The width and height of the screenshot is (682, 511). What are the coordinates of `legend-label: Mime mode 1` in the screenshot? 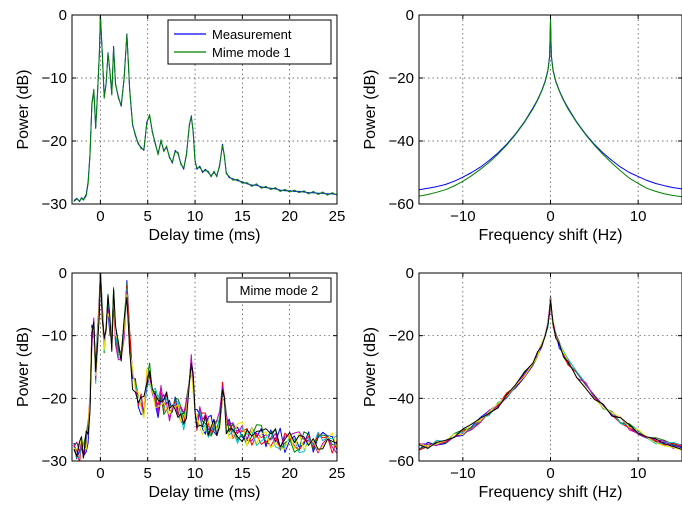 It's located at (251, 52).